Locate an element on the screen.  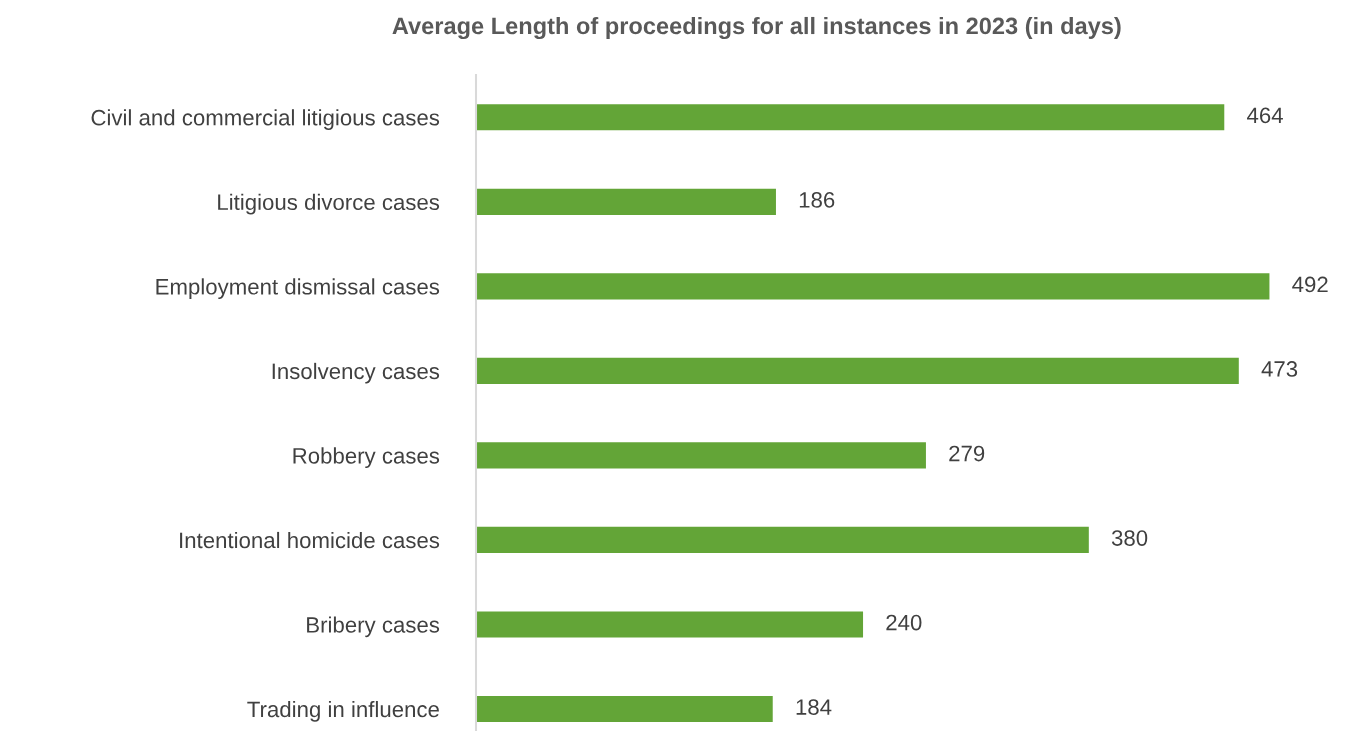
data-label: 240 is located at coordinates (904, 622).